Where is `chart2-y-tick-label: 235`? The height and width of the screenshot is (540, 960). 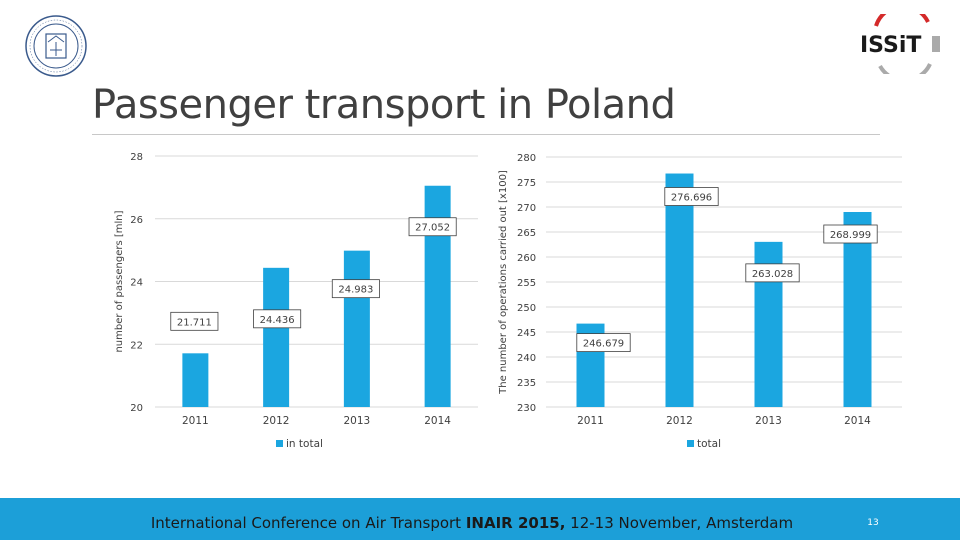 chart2-y-tick-label: 235 is located at coordinates (526, 383).